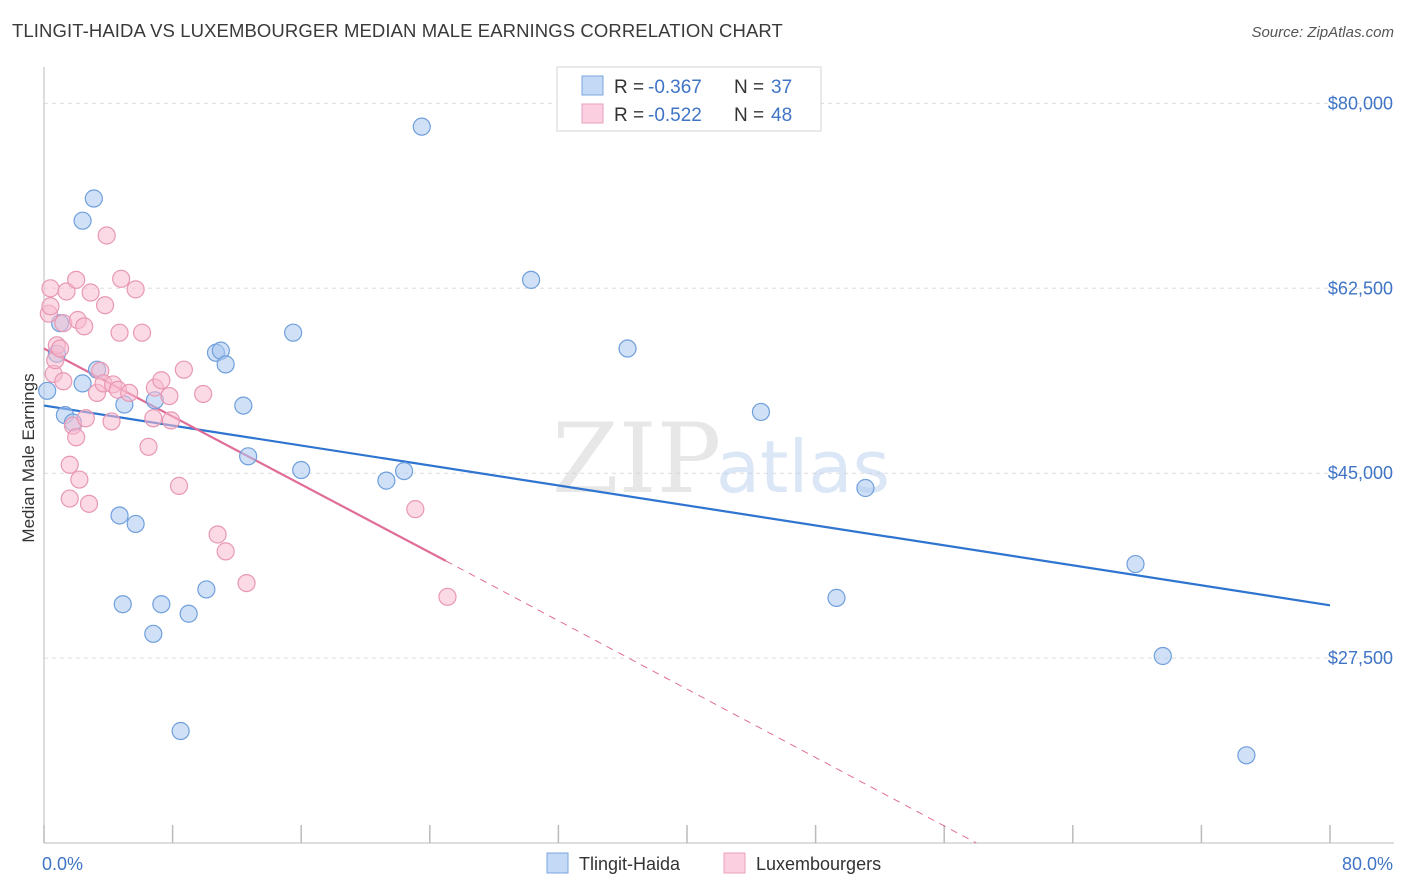  I want to click on legend-r-label-2: R =, so click(629, 115).